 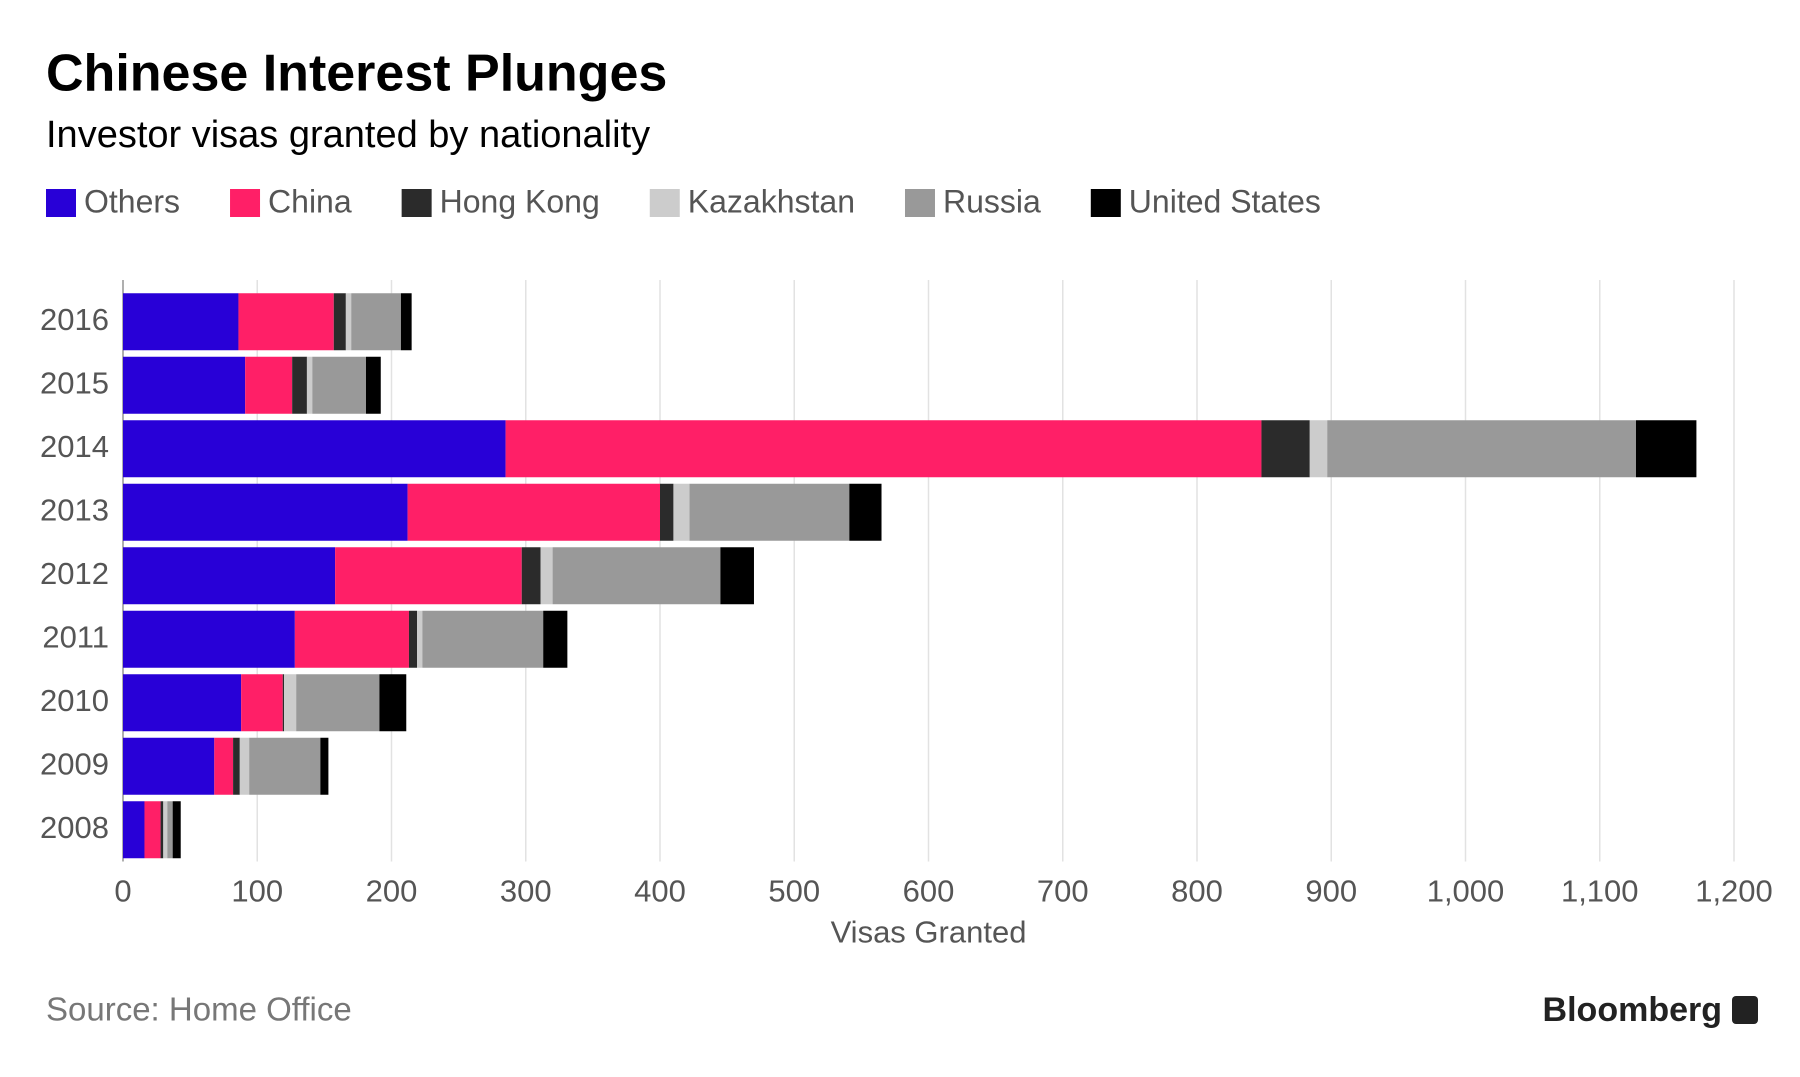 I want to click on x-tick-label: 800, so click(x=1197, y=891).